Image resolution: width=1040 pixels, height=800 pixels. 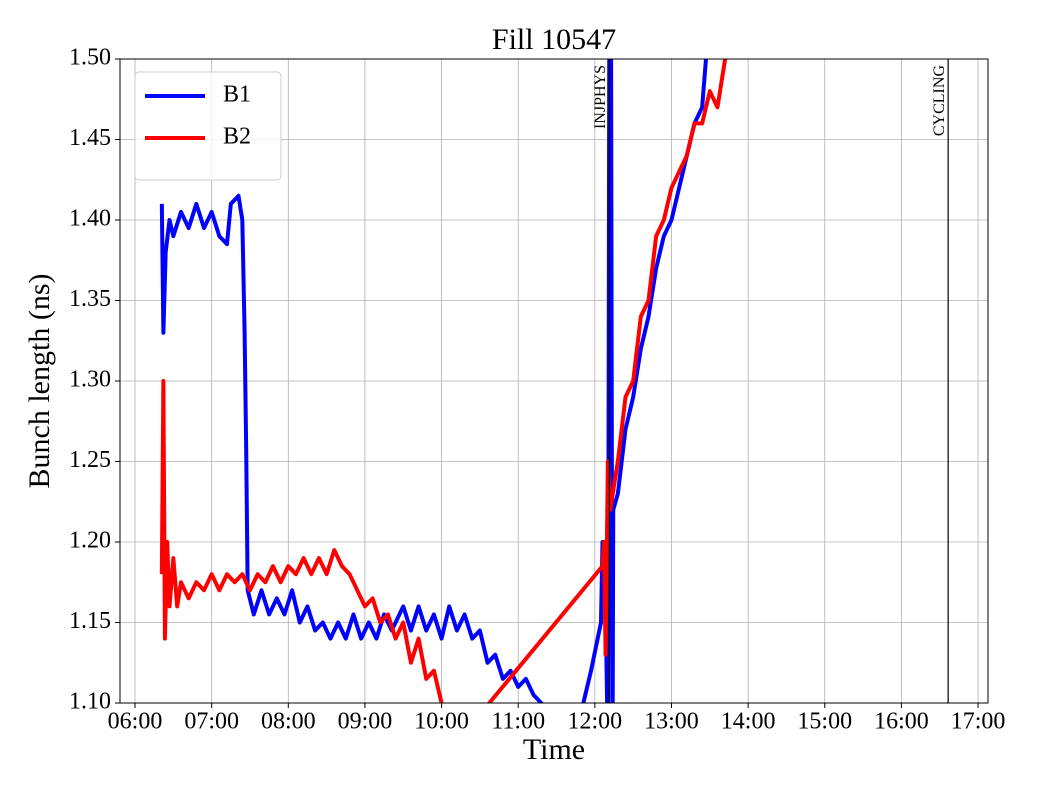 I want to click on y-tick-label: 1.50, so click(x=90, y=58).